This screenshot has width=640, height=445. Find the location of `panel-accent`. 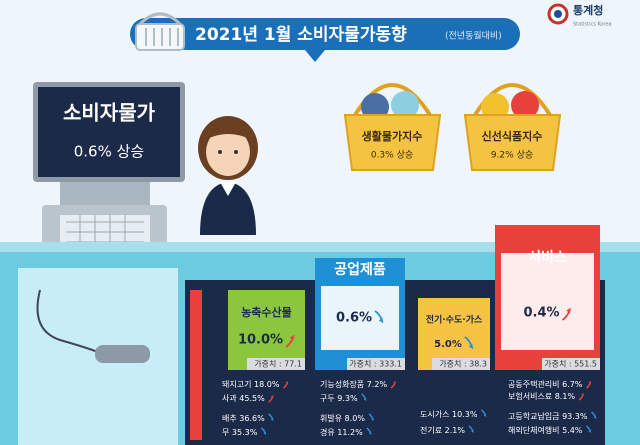

panel-accent is located at coordinates (196, 365).